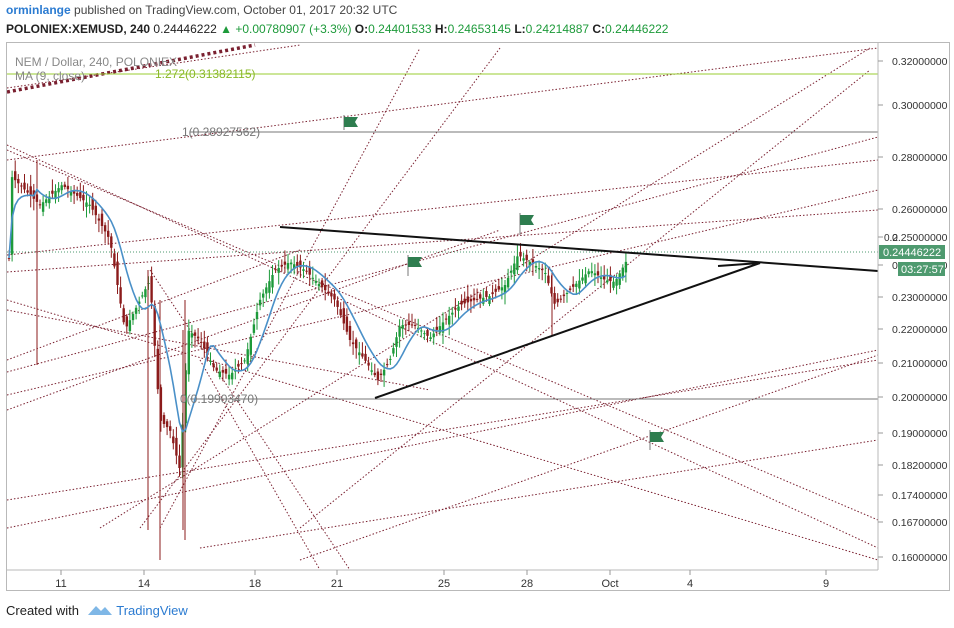  Describe the element at coordinates (912, 252) in the screenshot. I see `last-price-tag` at that location.